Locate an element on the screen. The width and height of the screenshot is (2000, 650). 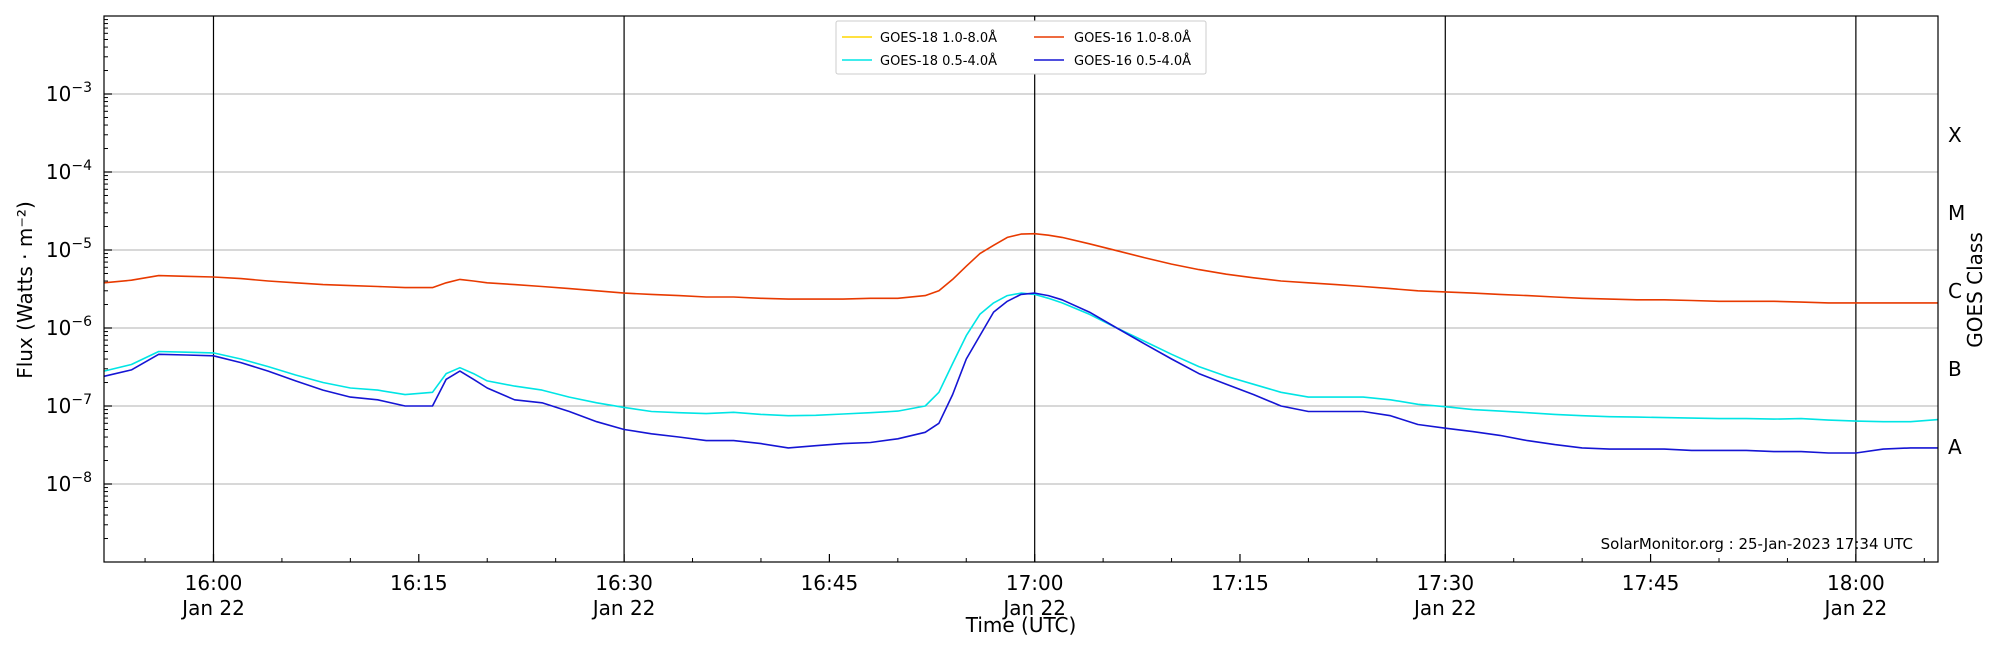
y2-axis-title: GOES Class is located at coordinates (1975, 290).